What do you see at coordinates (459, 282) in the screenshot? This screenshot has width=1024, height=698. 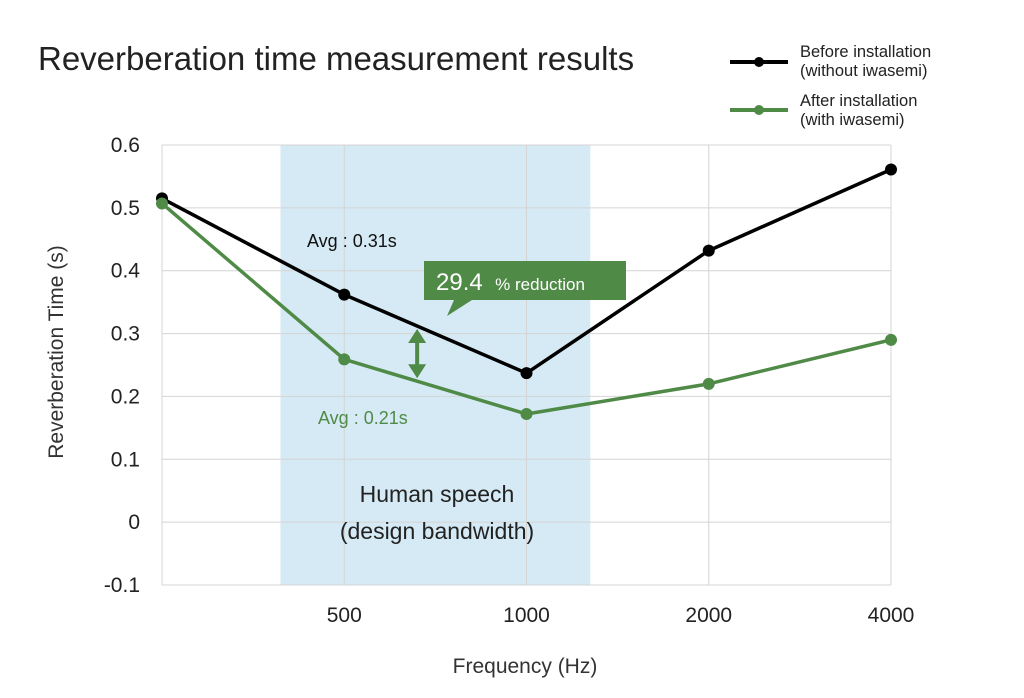 I see `reduction-value: 29.4` at bounding box center [459, 282].